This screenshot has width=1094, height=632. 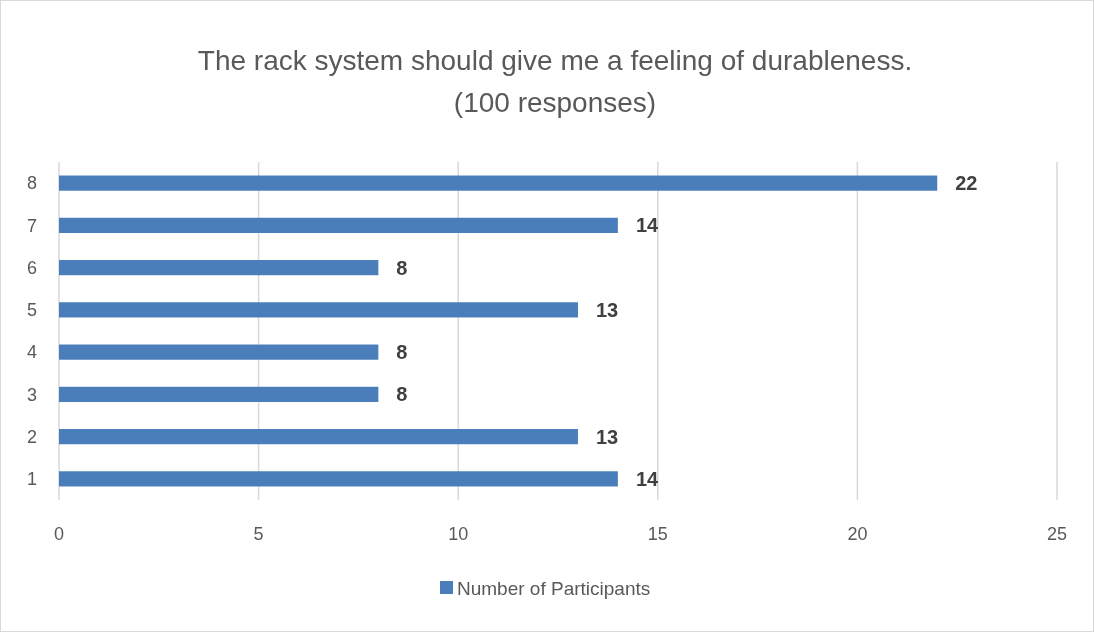 What do you see at coordinates (31, 225) in the screenshot?
I see `y-tick-label: 7` at bounding box center [31, 225].